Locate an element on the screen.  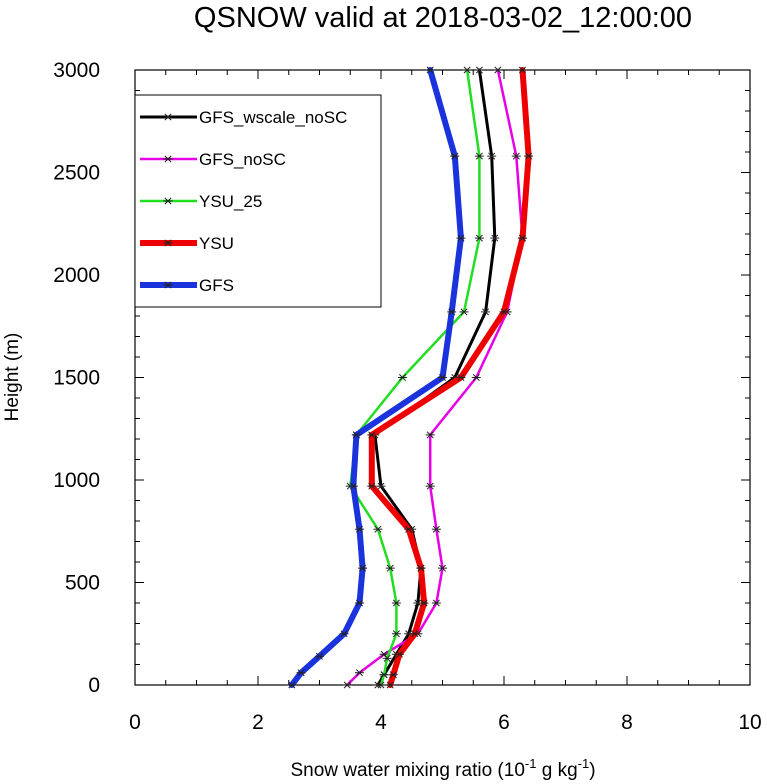
y-tick-label: 3000 is located at coordinates (76, 70).